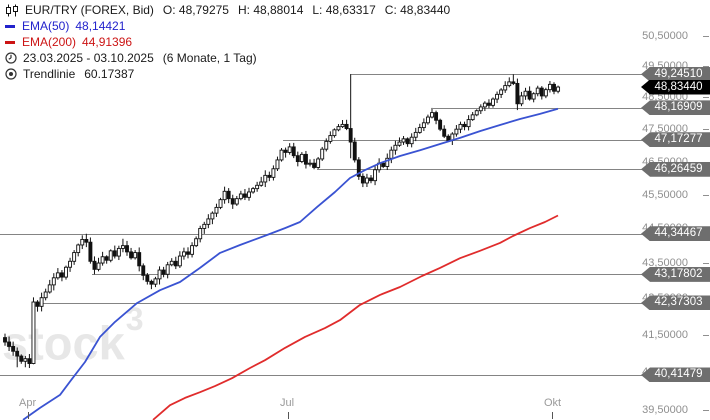  I want to click on price-axis-label: 50,50000, so click(665, 36).